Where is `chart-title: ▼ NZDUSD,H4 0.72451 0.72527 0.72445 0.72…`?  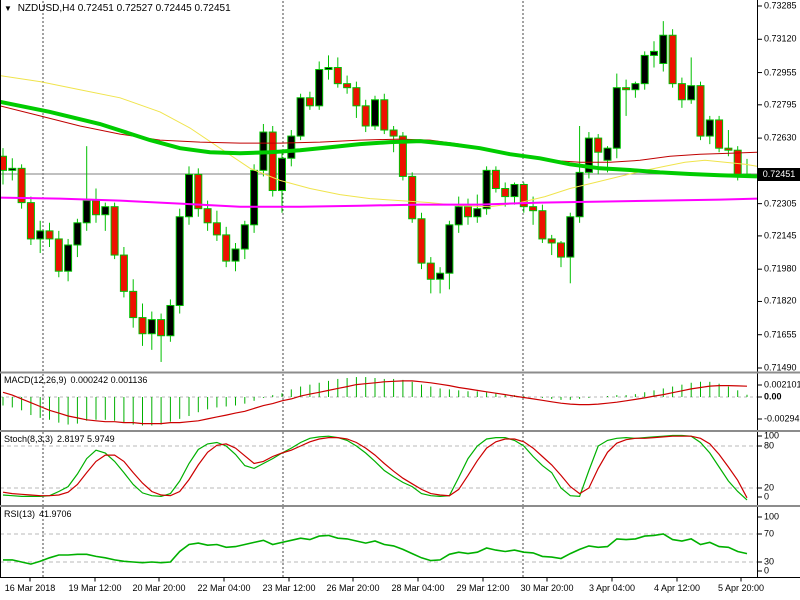 chart-title: ▼ NZDUSD,H4 0.72451 0.72527 0.72445 0.72… is located at coordinates (117, 8).